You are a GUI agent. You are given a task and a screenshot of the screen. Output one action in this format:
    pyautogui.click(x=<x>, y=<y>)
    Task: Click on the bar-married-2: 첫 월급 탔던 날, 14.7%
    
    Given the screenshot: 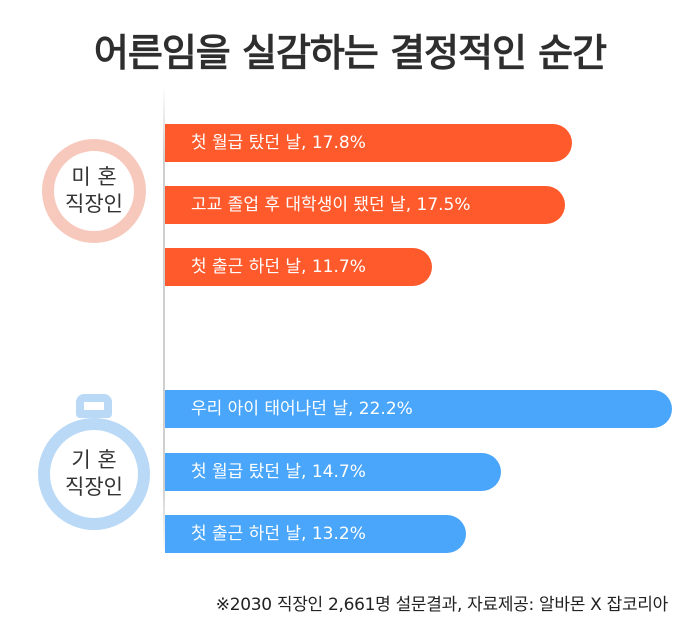 What is the action you would take?
    pyautogui.click(x=333, y=472)
    